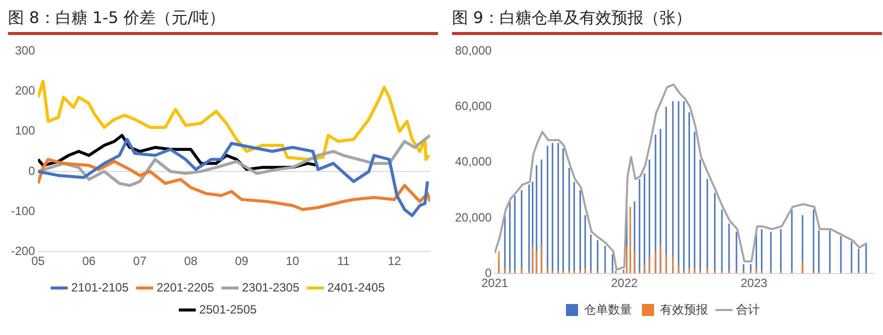  Describe the element at coordinates (241, 261) in the screenshot. I see `x-tick-label: 09` at that location.